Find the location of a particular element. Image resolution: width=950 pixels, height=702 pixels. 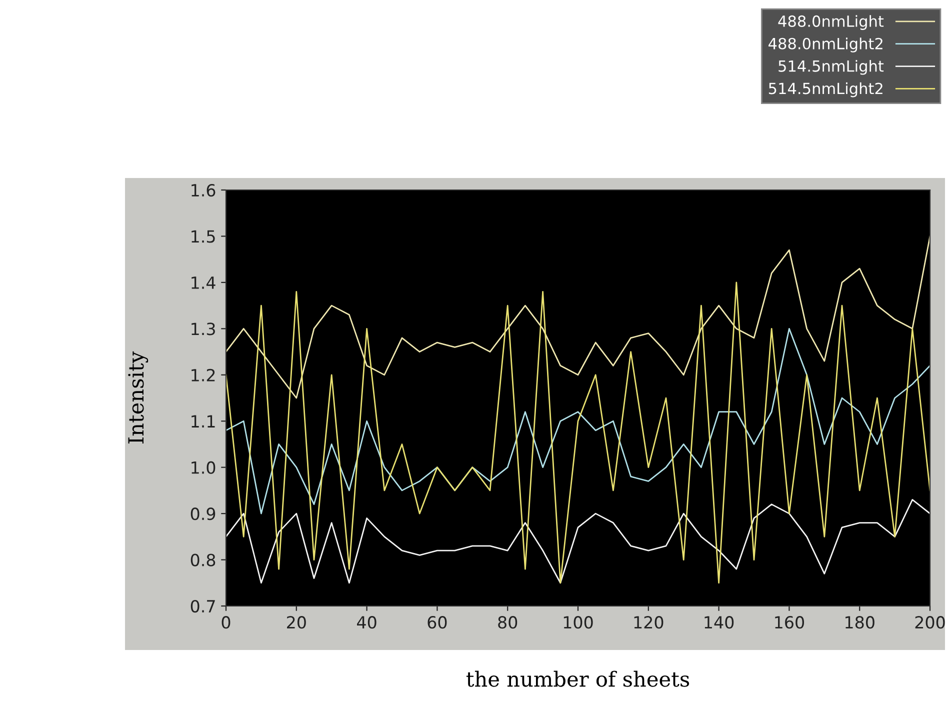

y-tick-label: 1.2 is located at coordinates (203, 375).